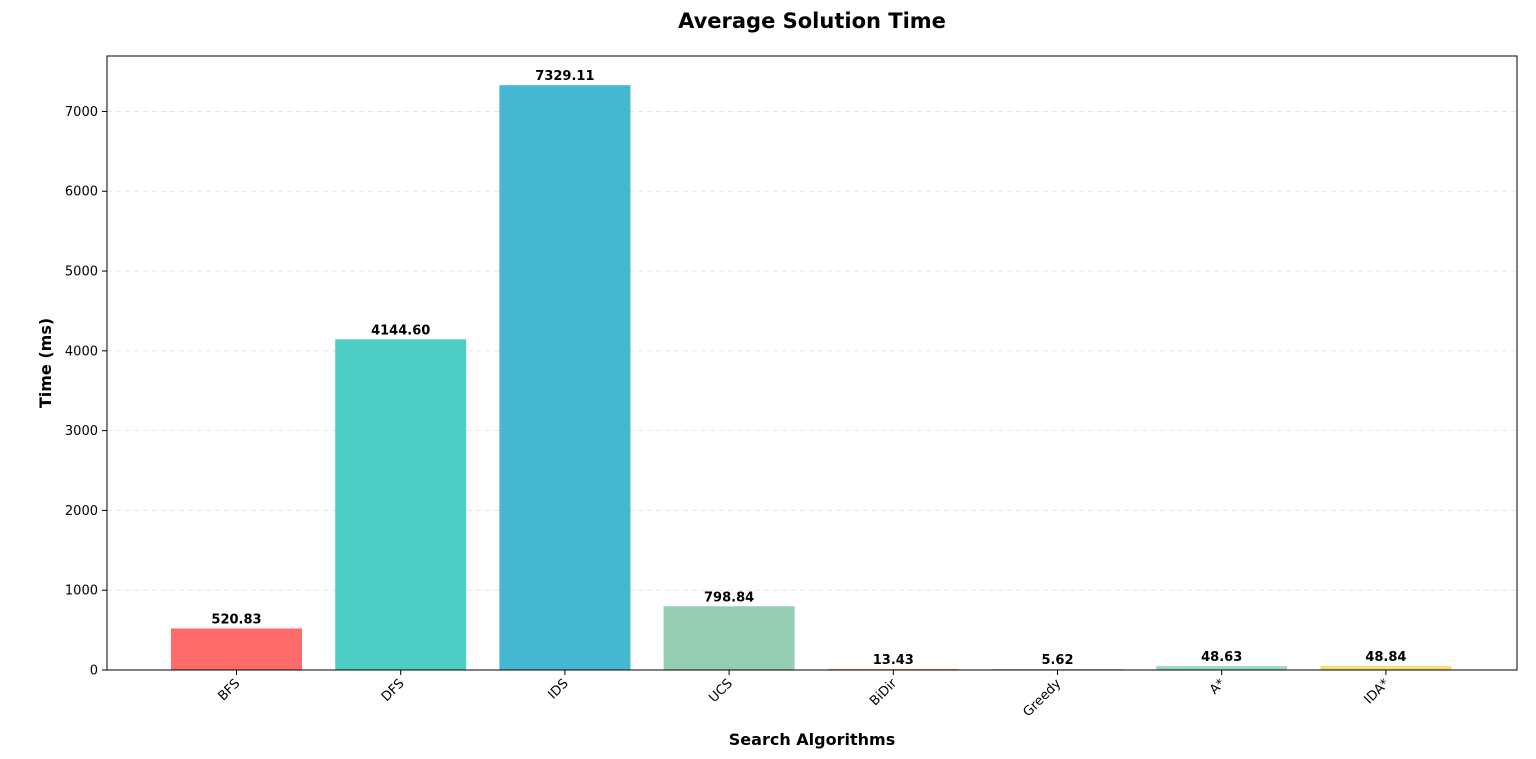 This screenshot has width=1536, height=759. I want to click on y-axis-label: Time (ms), so click(45, 363).